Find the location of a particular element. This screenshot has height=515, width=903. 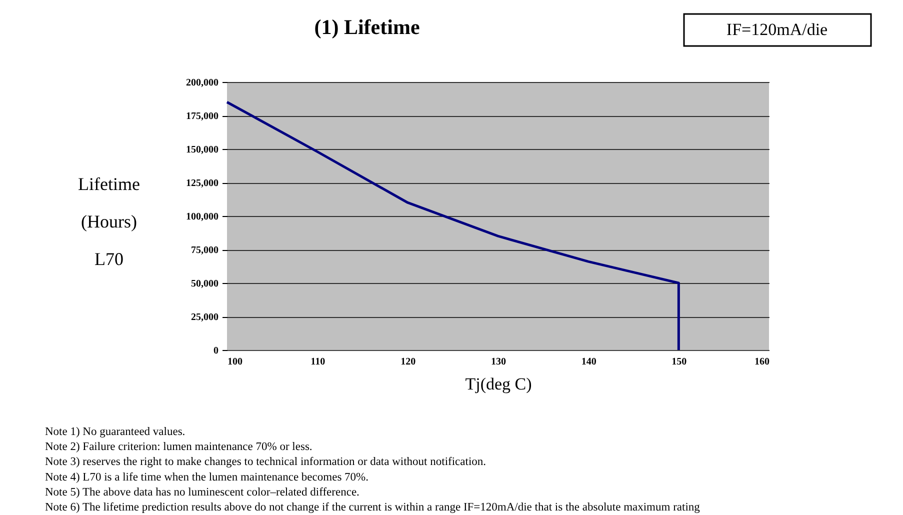

x-tick-label: 130 is located at coordinates (498, 362).